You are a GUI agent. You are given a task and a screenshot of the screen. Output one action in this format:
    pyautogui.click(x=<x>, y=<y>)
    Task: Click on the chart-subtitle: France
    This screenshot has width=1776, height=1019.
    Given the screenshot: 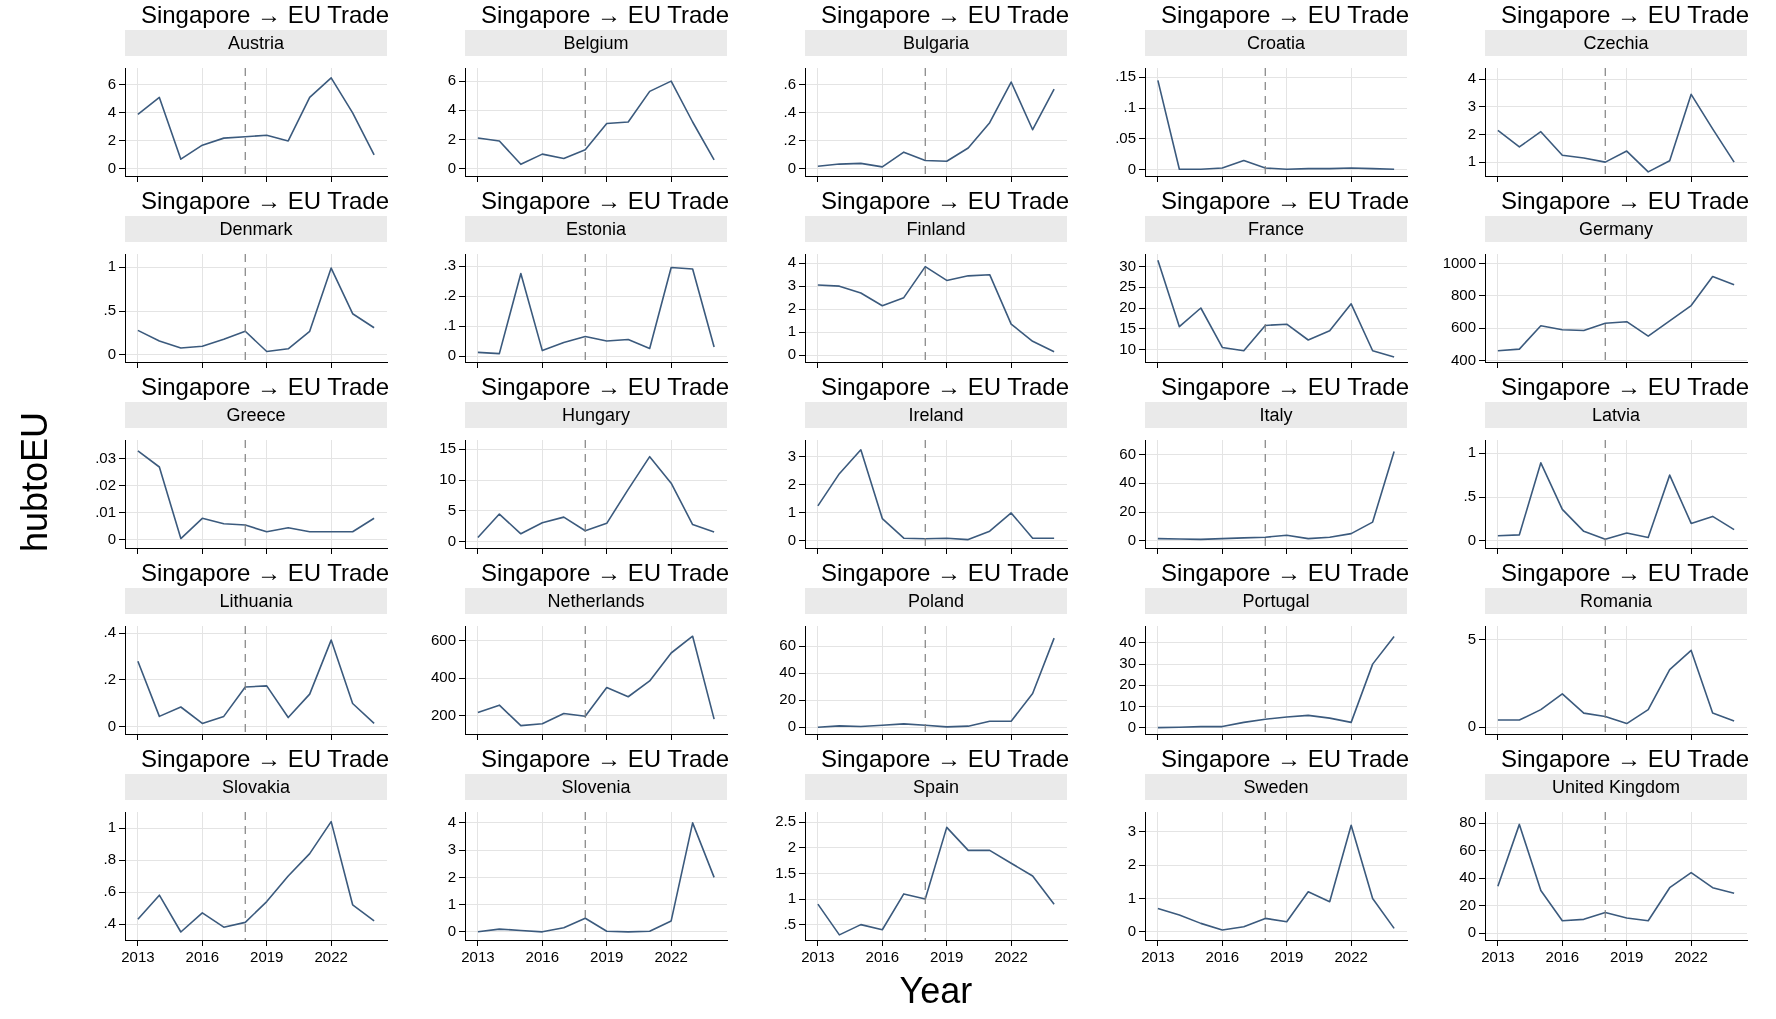 What is the action you would take?
    pyautogui.click(x=1276, y=229)
    